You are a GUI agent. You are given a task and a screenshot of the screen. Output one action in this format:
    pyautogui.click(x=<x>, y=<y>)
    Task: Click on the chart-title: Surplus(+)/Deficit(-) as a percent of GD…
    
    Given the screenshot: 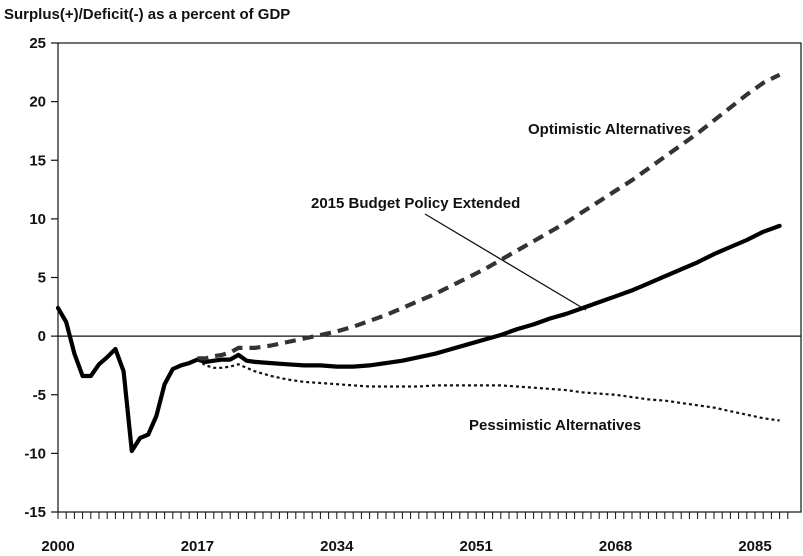 What is the action you would take?
    pyautogui.click(x=147, y=14)
    